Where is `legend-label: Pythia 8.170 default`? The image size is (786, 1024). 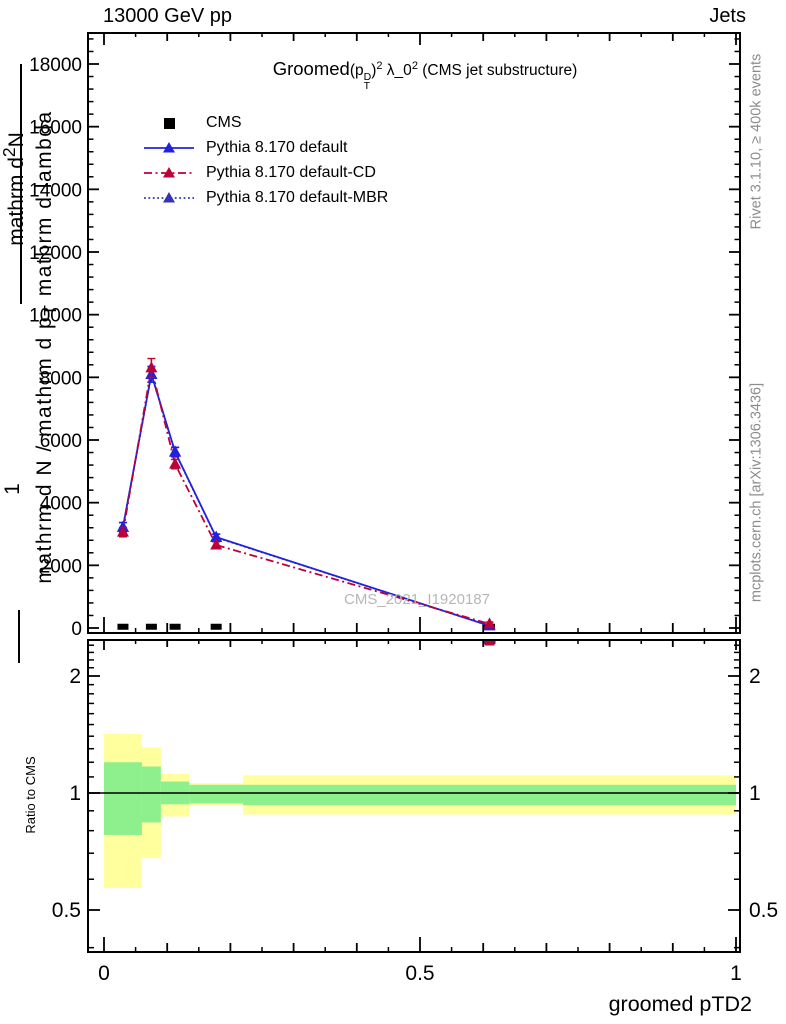 legend-label: Pythia 8.170 default is located at coordinates (277, 147).